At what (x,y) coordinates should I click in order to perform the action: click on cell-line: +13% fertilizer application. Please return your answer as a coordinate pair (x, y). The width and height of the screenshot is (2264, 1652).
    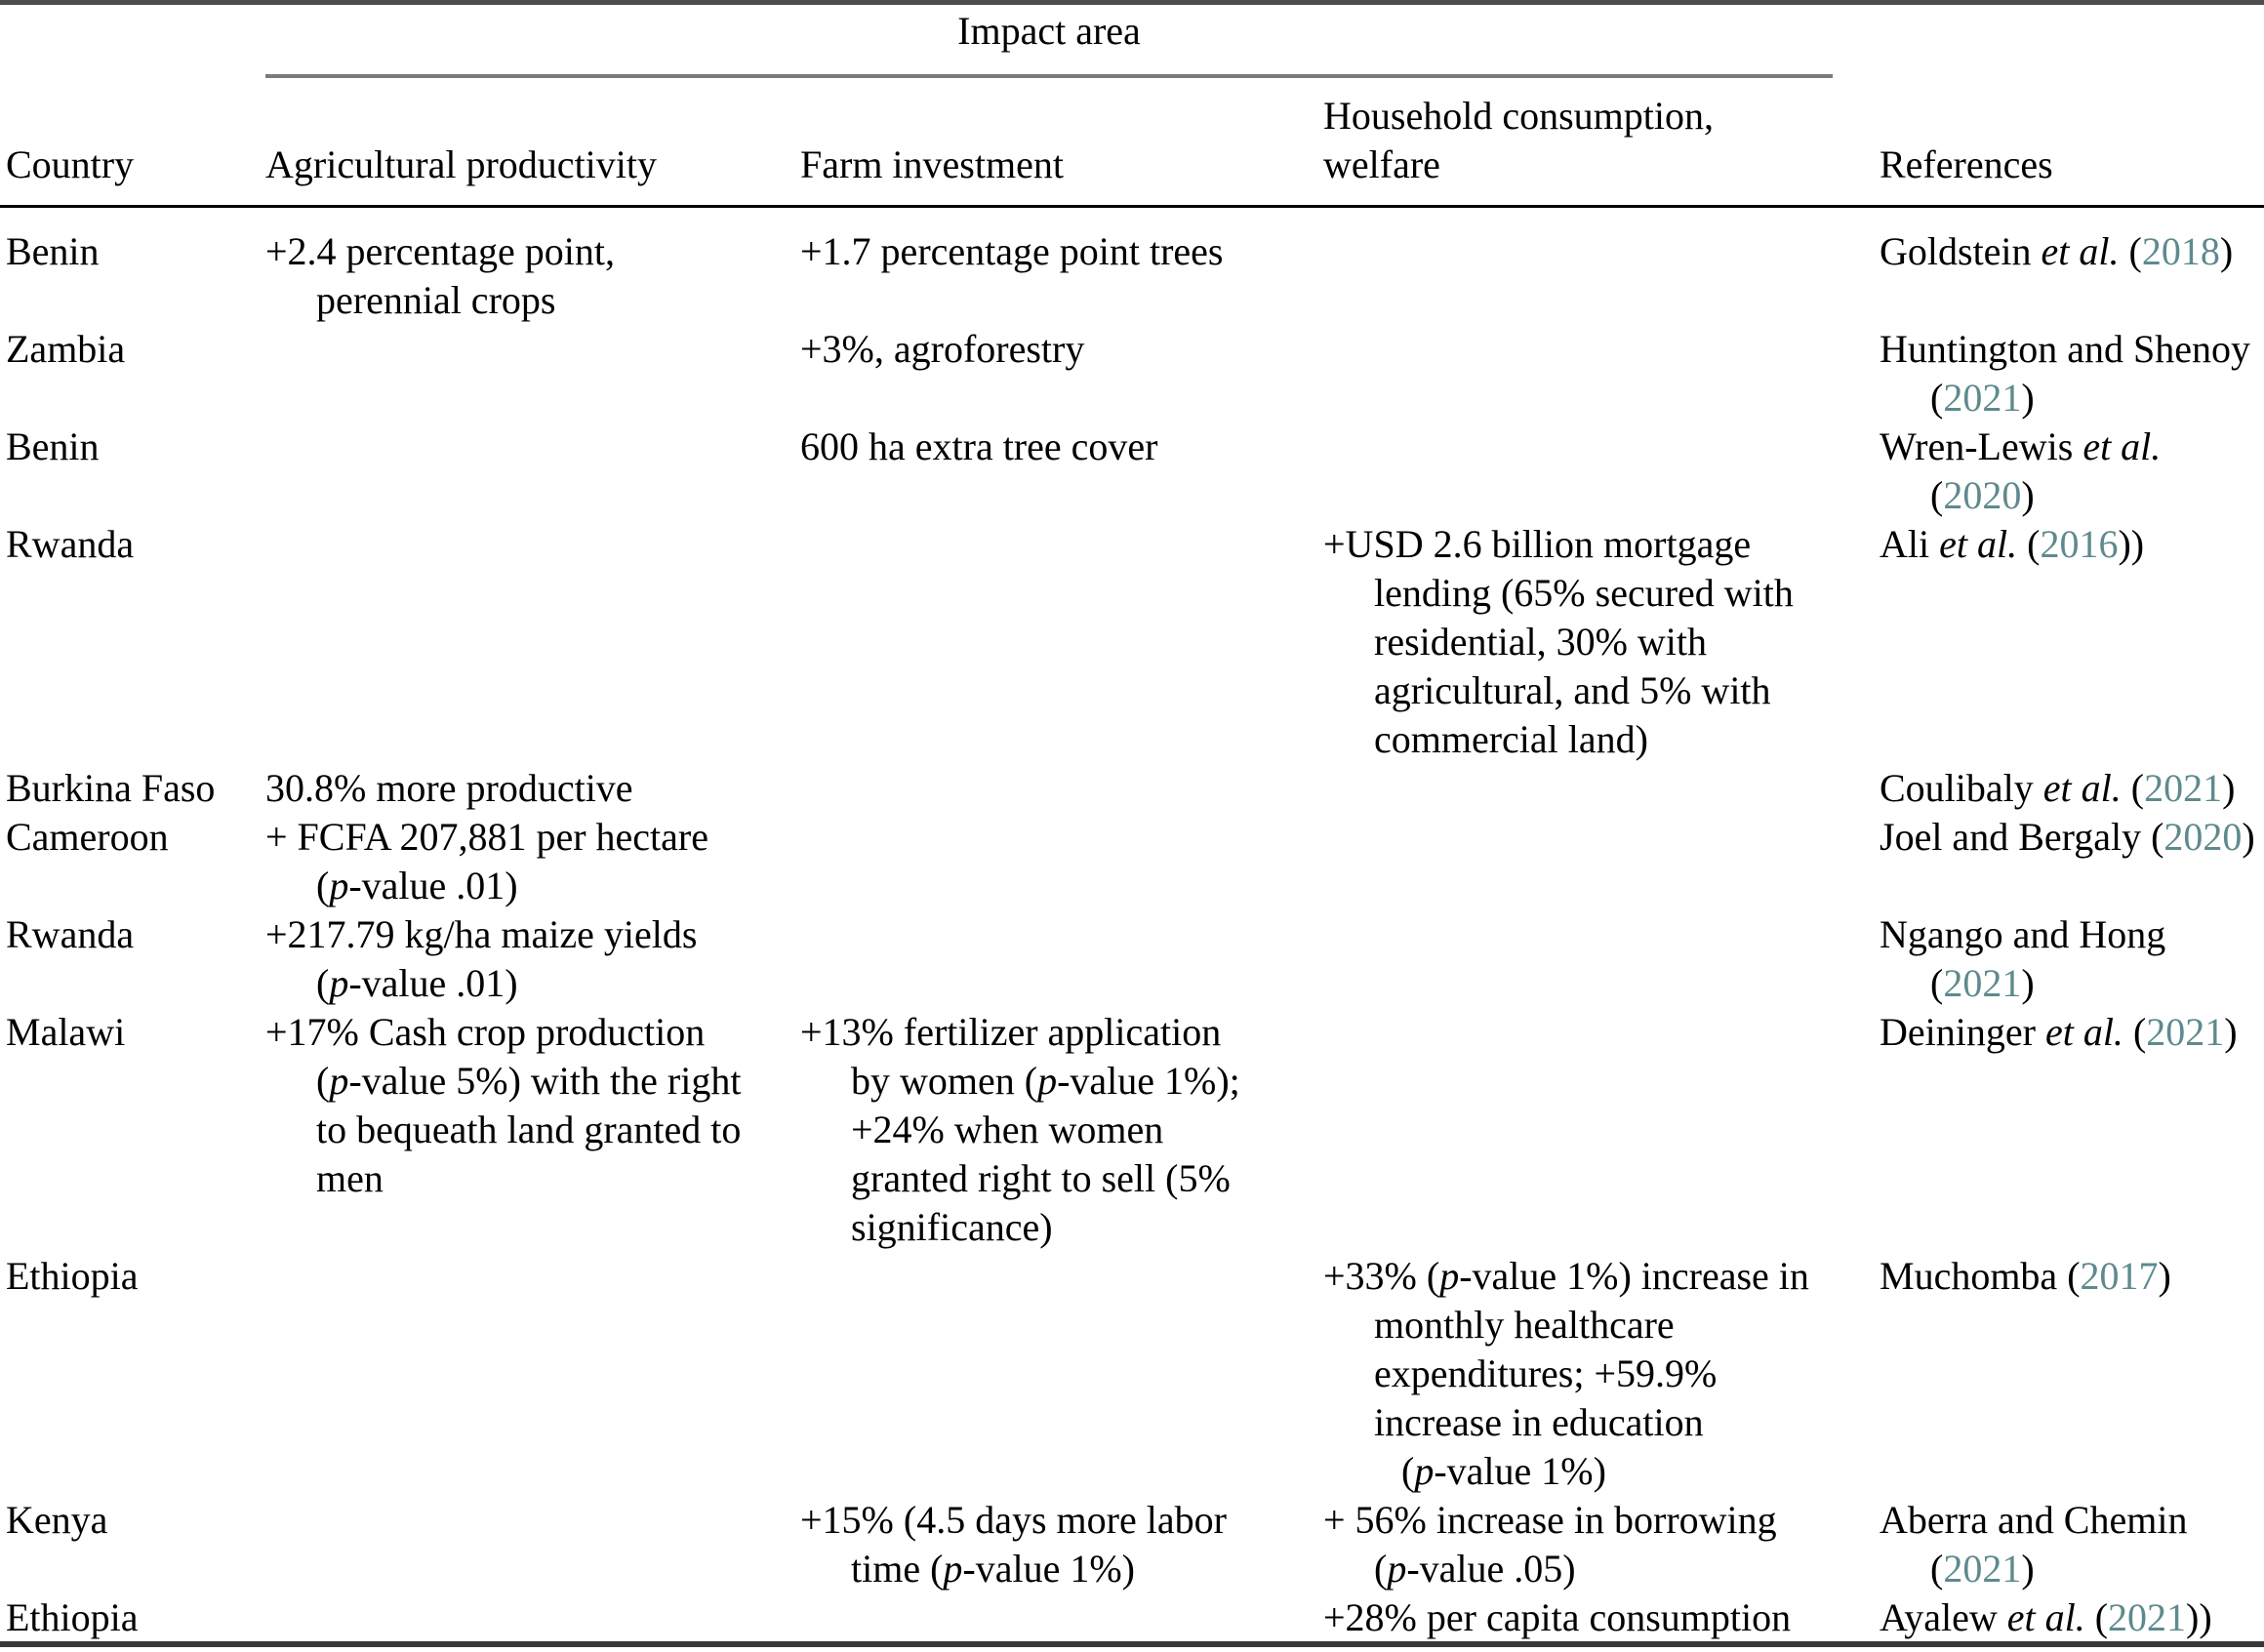
    Looking at the image, I should click on (1061, 1032).